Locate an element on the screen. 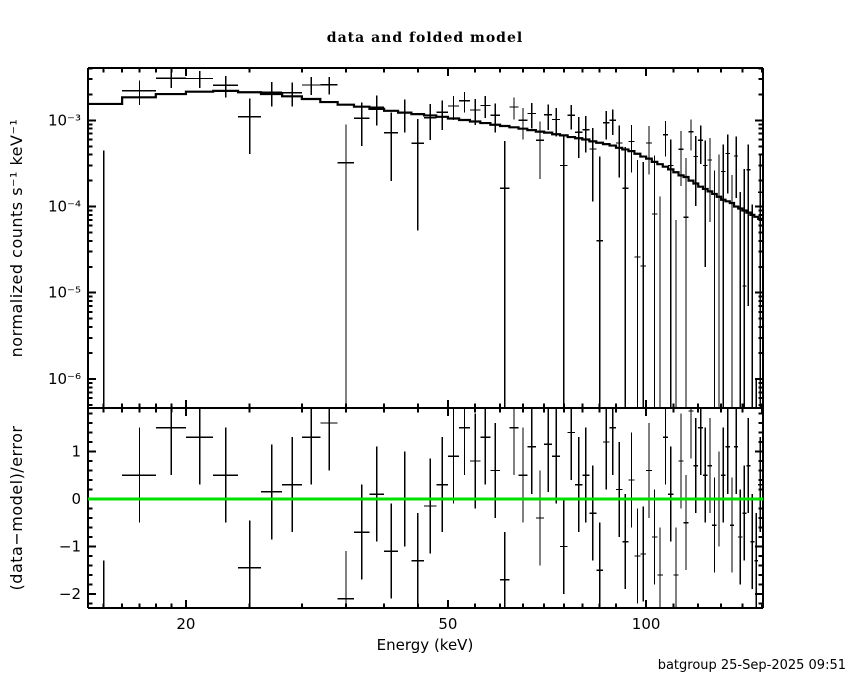 The width and height of the screenshot is (850, 680). x-tick-label: 20 is located at coordinates (185, 624).